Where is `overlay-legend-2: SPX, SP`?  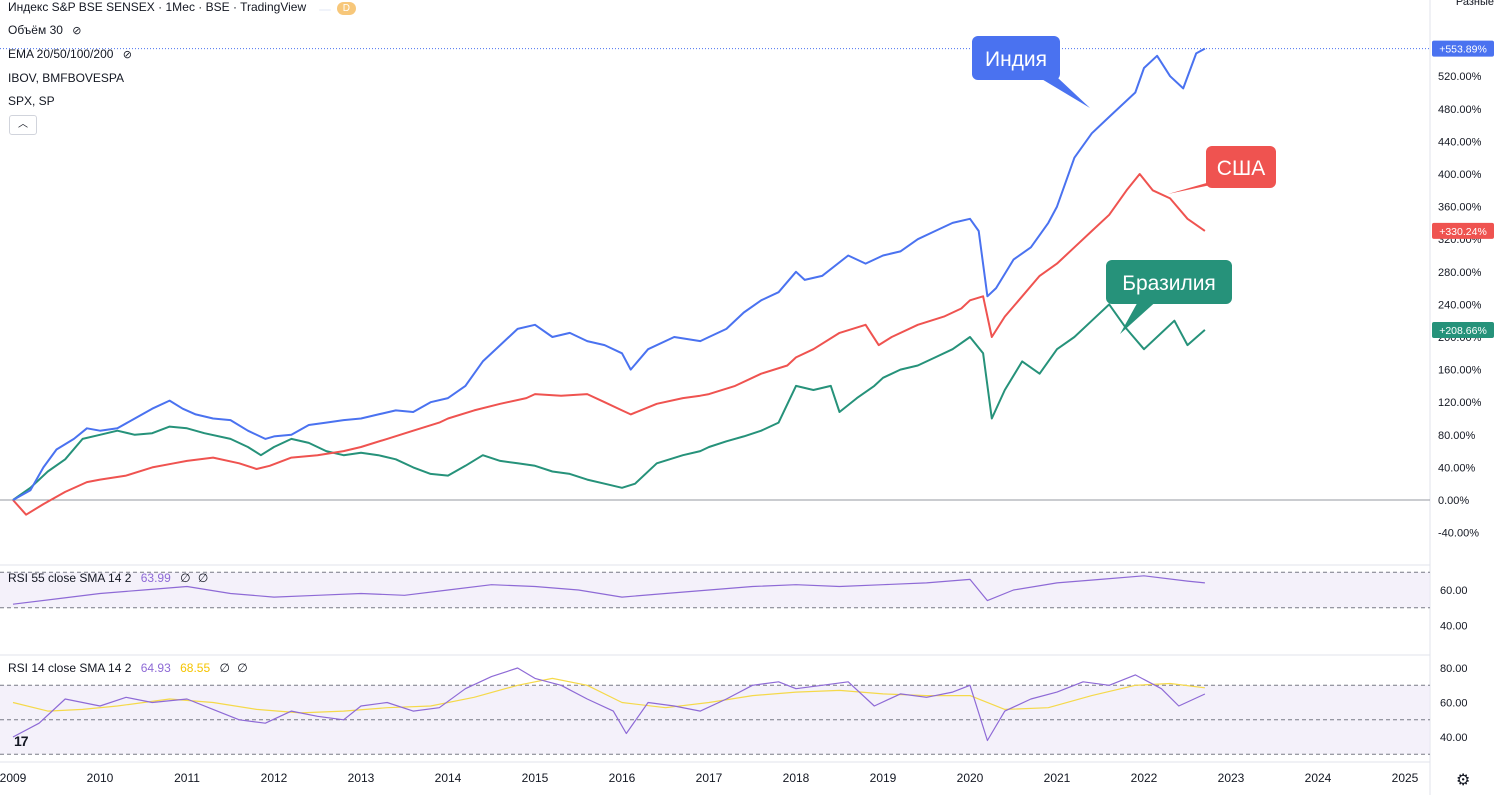 overlay-legend-2: SPX, SP is located at coordinates (31, 101).